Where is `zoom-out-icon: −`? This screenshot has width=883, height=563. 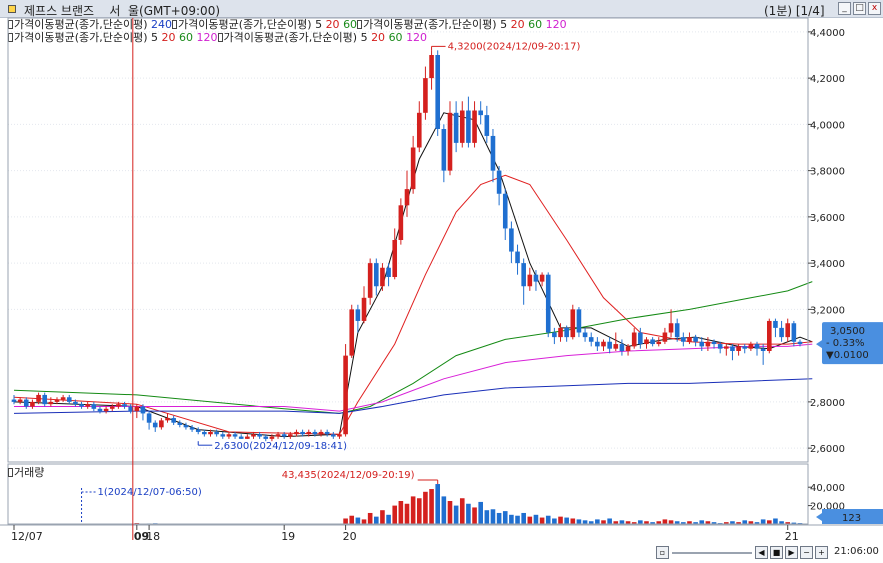 zoom-out-icon: − is located at coordinates (806, 552).